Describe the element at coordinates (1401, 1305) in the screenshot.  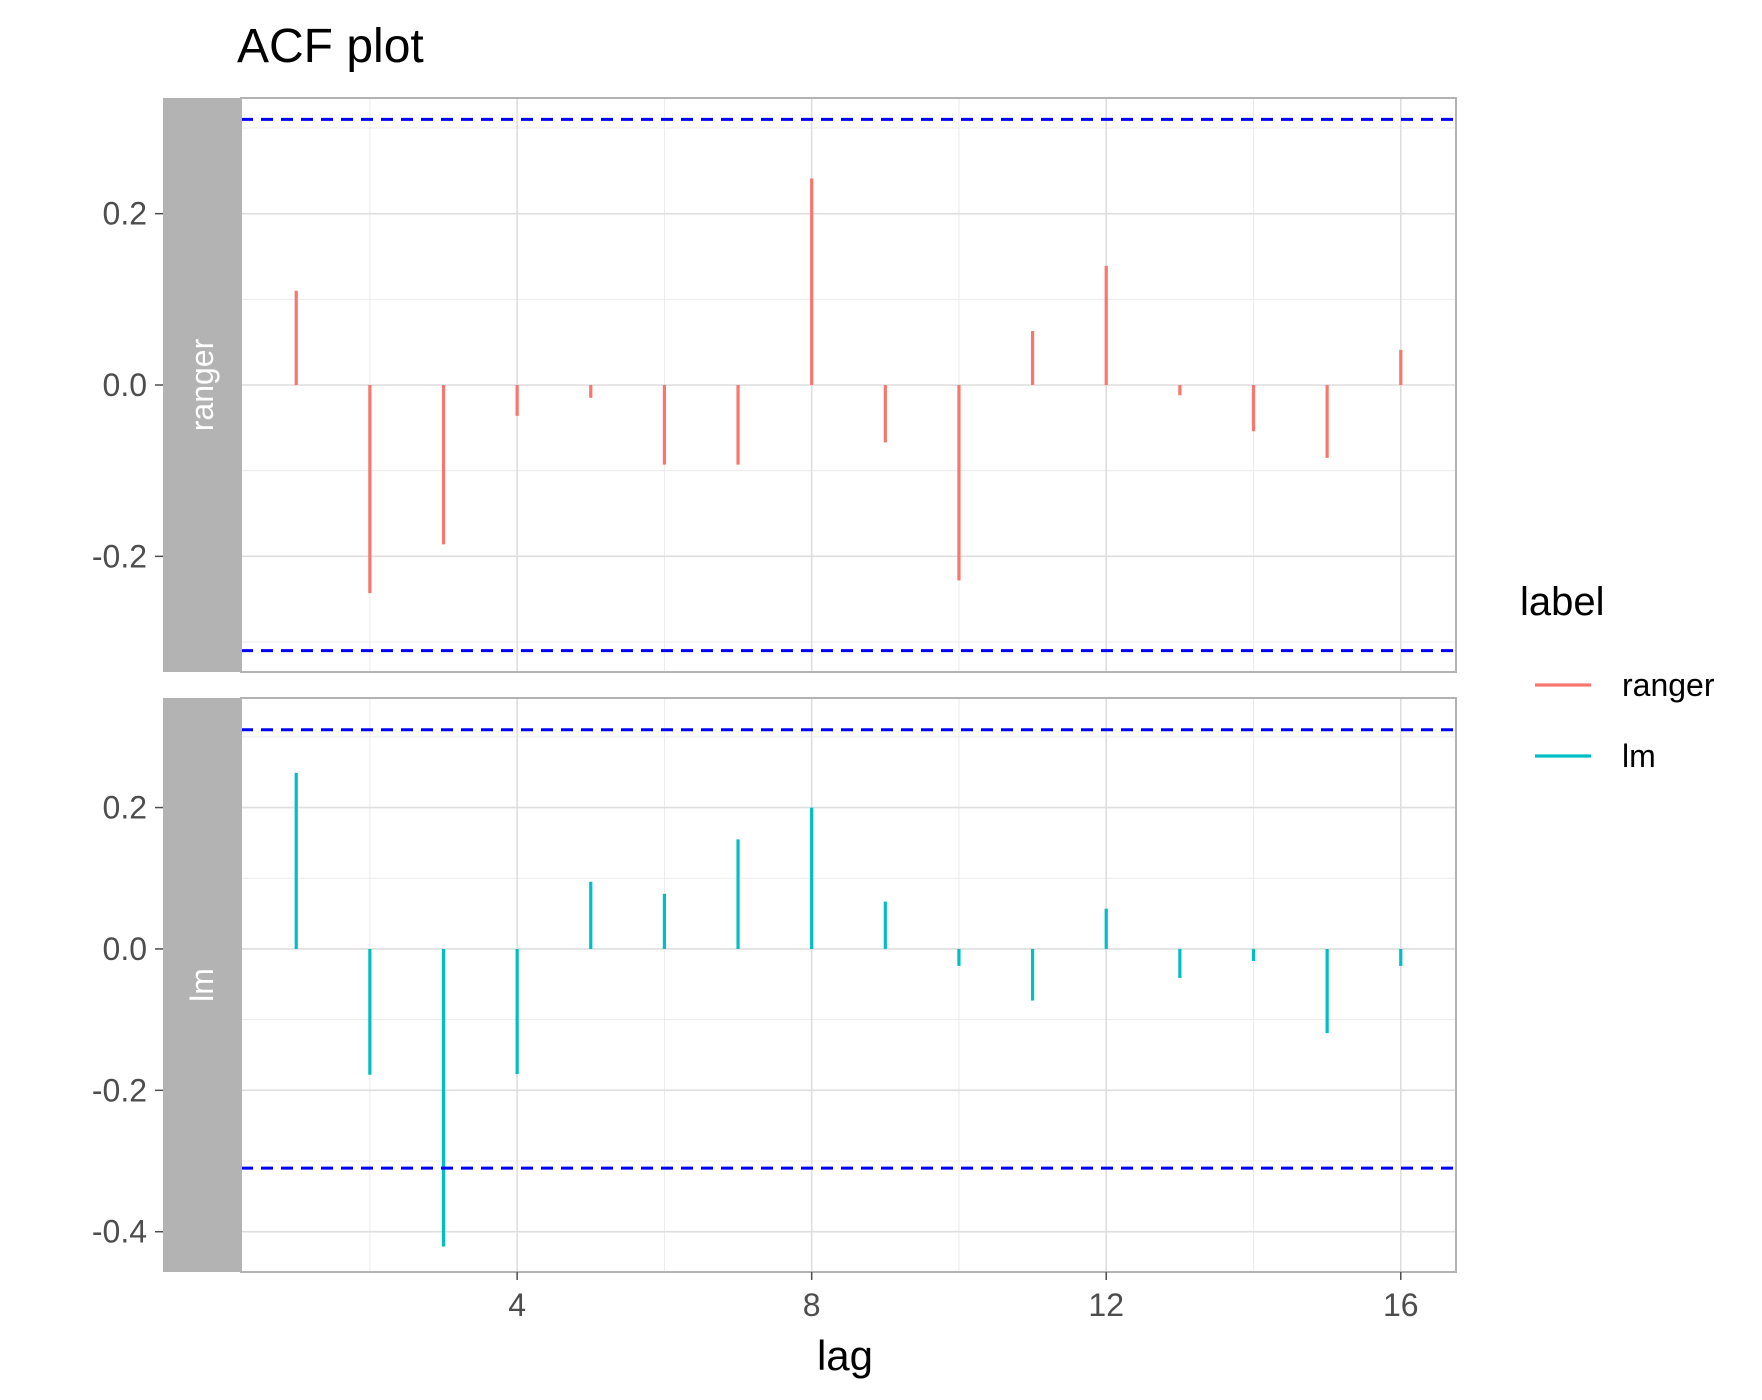
I see `x-tick-label: 16` at that location.